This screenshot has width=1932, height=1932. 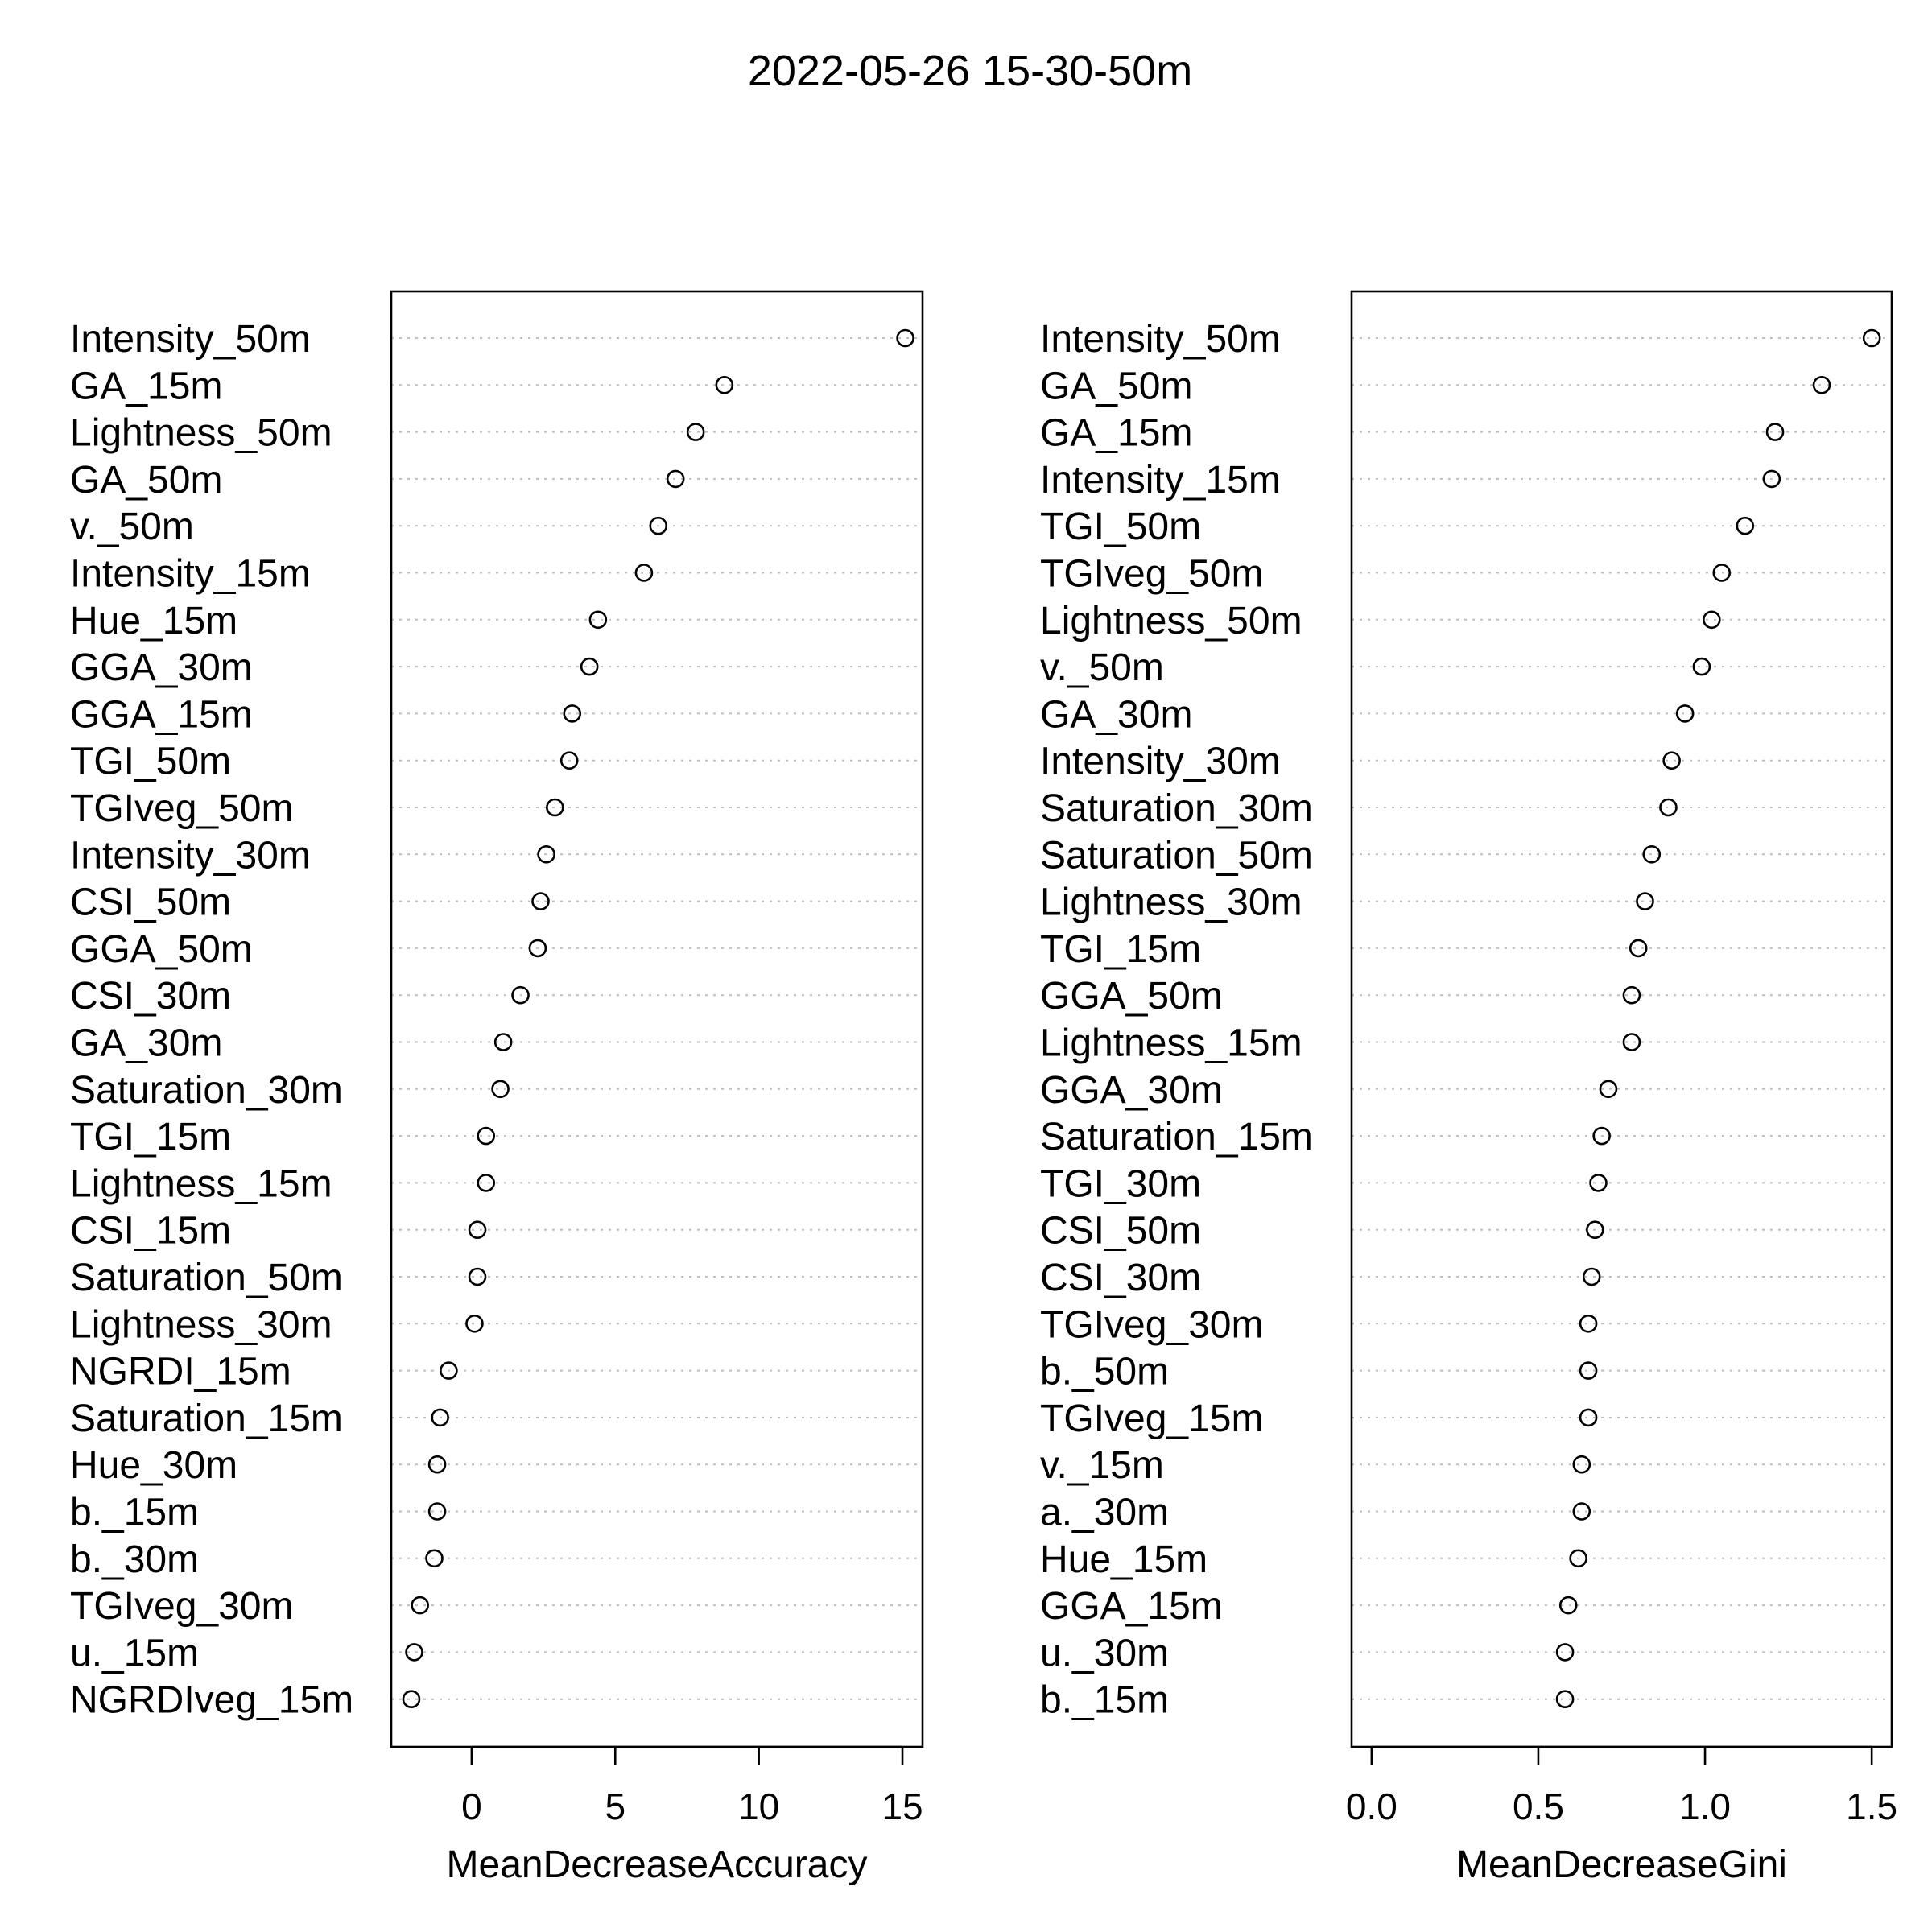 I want to click on gini-row-label: GA_15m, so click(x=1116, y=433).